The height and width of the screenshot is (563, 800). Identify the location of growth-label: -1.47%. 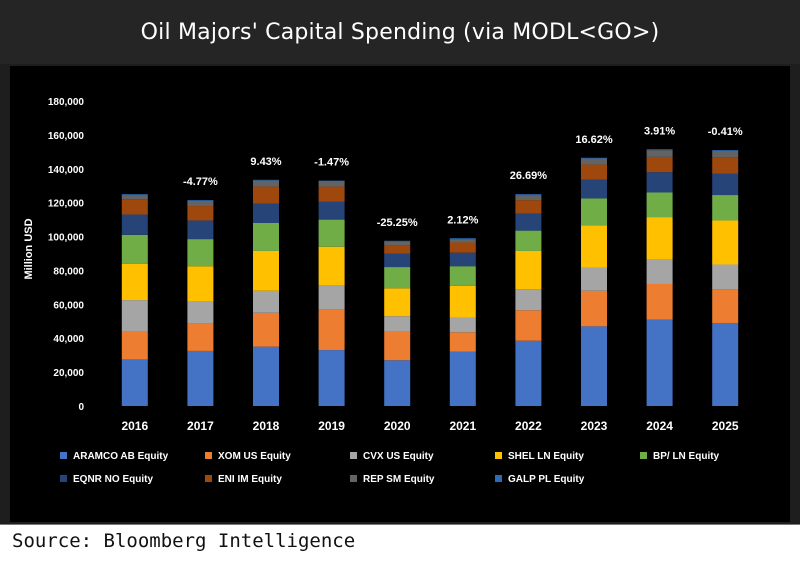
(331, 163).